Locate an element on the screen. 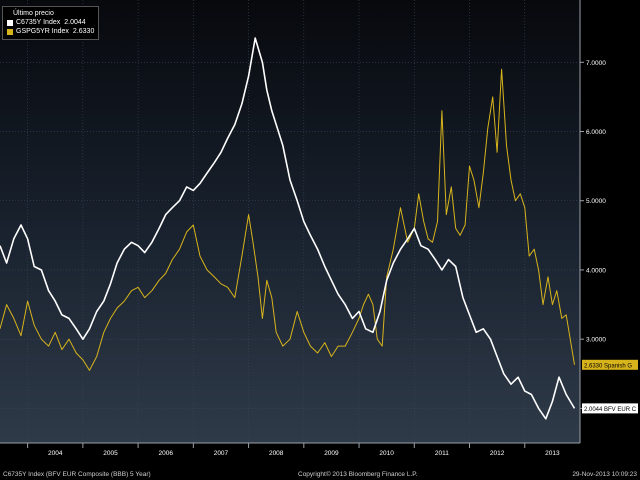  right-axis-panel is located at coordinates (610, 235).